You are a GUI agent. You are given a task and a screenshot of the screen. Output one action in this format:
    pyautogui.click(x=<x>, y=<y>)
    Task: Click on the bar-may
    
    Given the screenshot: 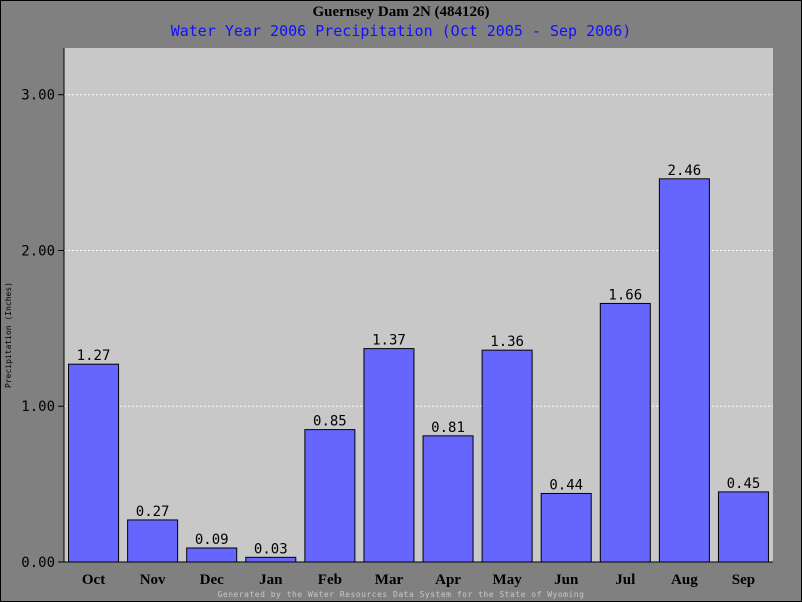 What is the action you would take?
    pyautogui.click(x=507, y=456)
    